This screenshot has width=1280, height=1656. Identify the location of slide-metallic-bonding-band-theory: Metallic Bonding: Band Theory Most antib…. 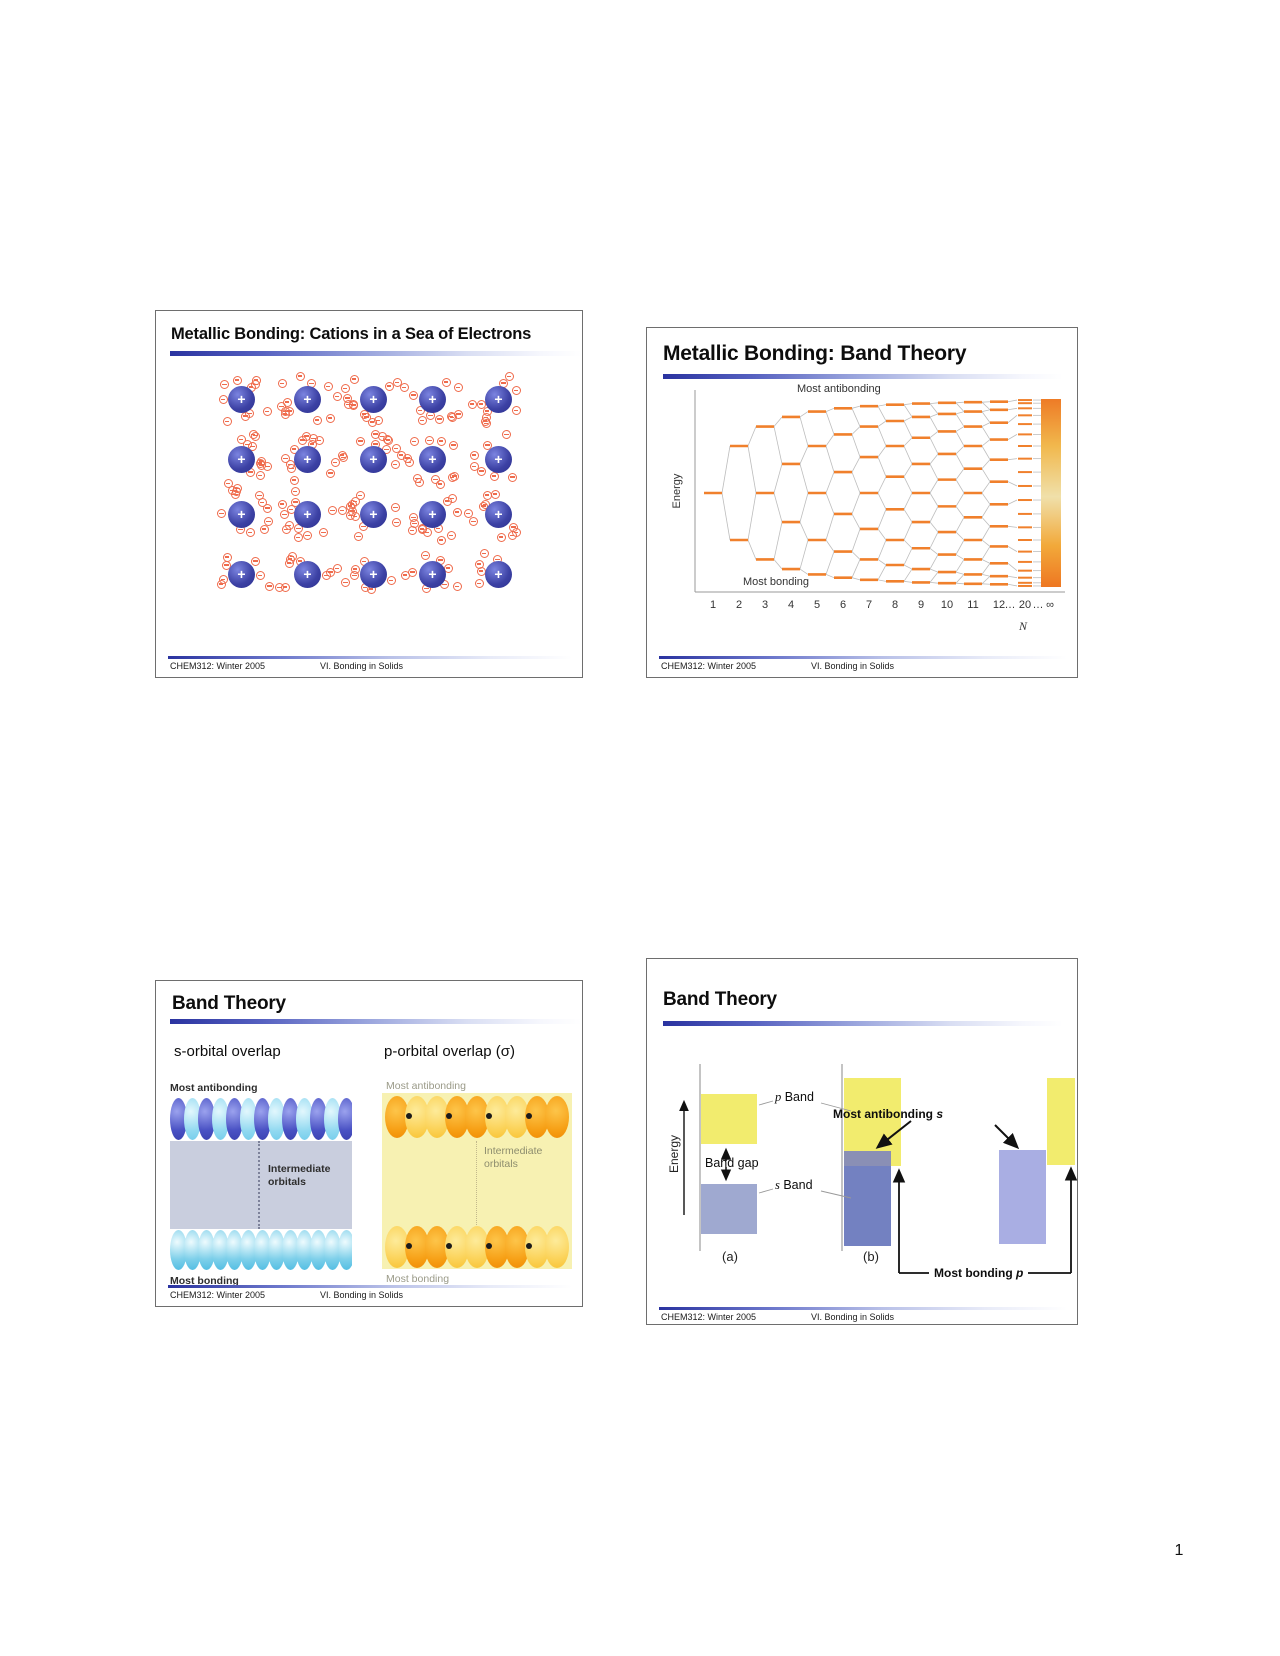
(862, 502).